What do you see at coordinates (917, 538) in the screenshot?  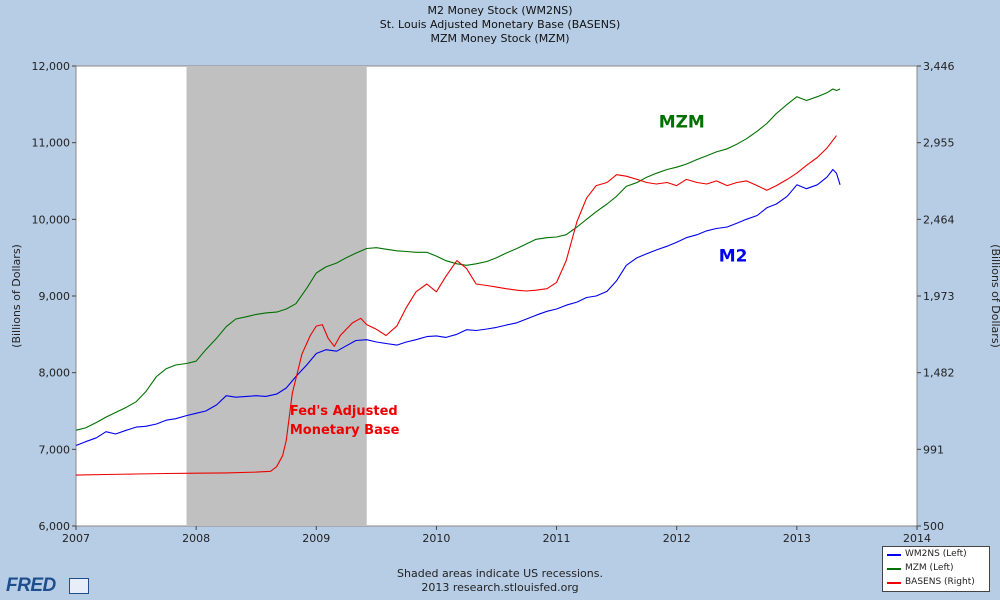 I see `x-tick-label: 2014` at bounding box center [917, 538].